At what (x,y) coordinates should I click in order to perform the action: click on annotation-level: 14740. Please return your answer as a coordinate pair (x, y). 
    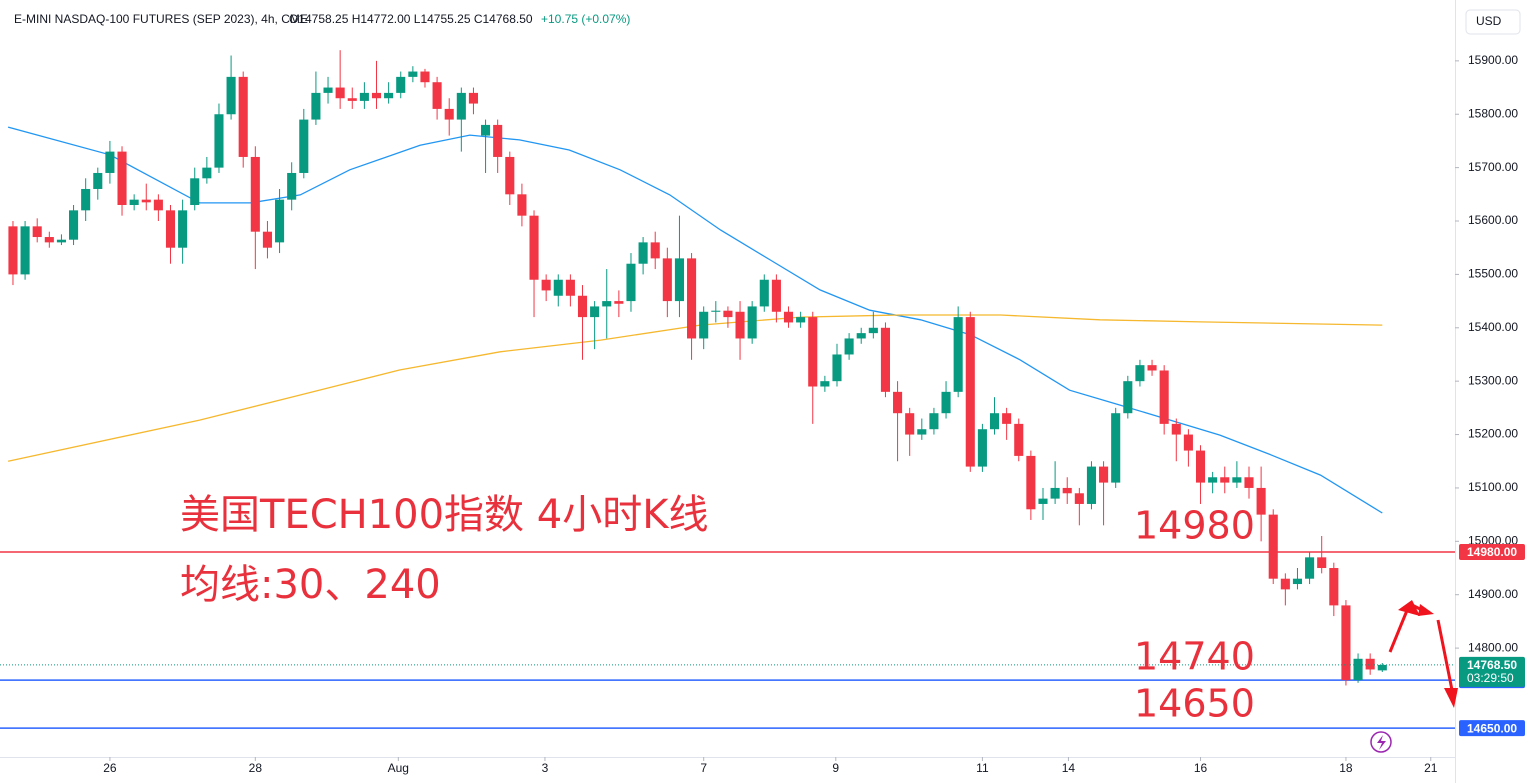
    Looking at the image, I should click on (1194, 657).